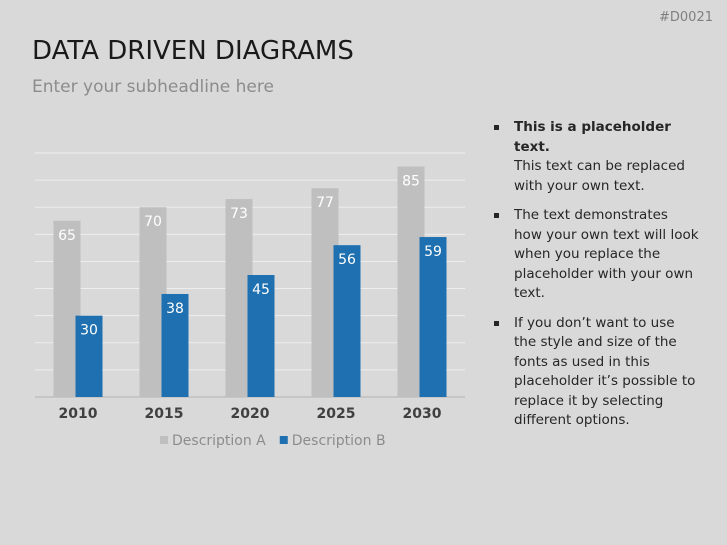  I want to click on data-label: 77, so click(325, 203).